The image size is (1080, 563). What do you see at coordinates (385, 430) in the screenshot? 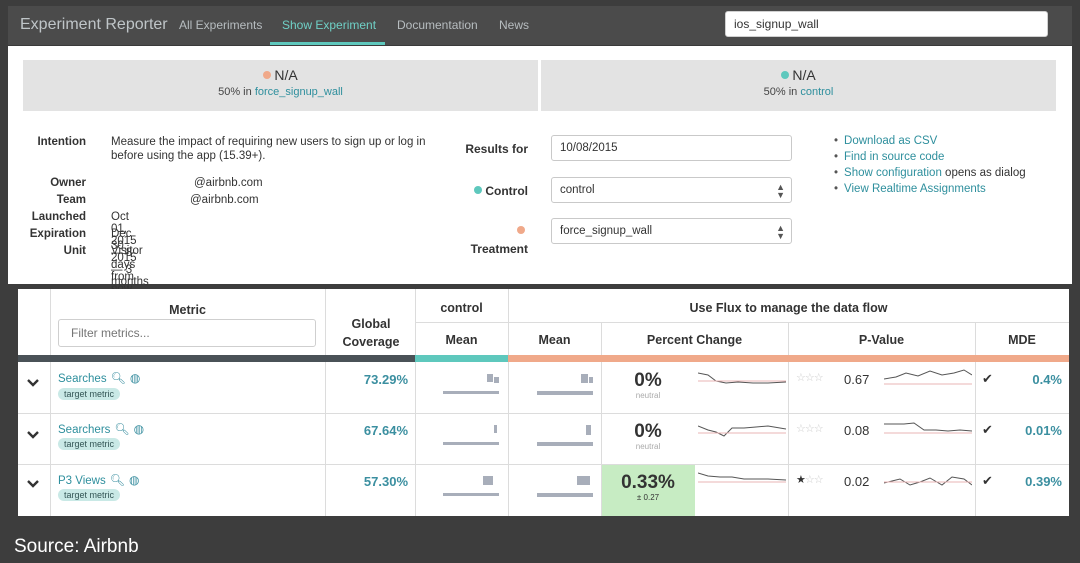
I see `coverage-value: 67.64%` at bounding box center [385, 430].